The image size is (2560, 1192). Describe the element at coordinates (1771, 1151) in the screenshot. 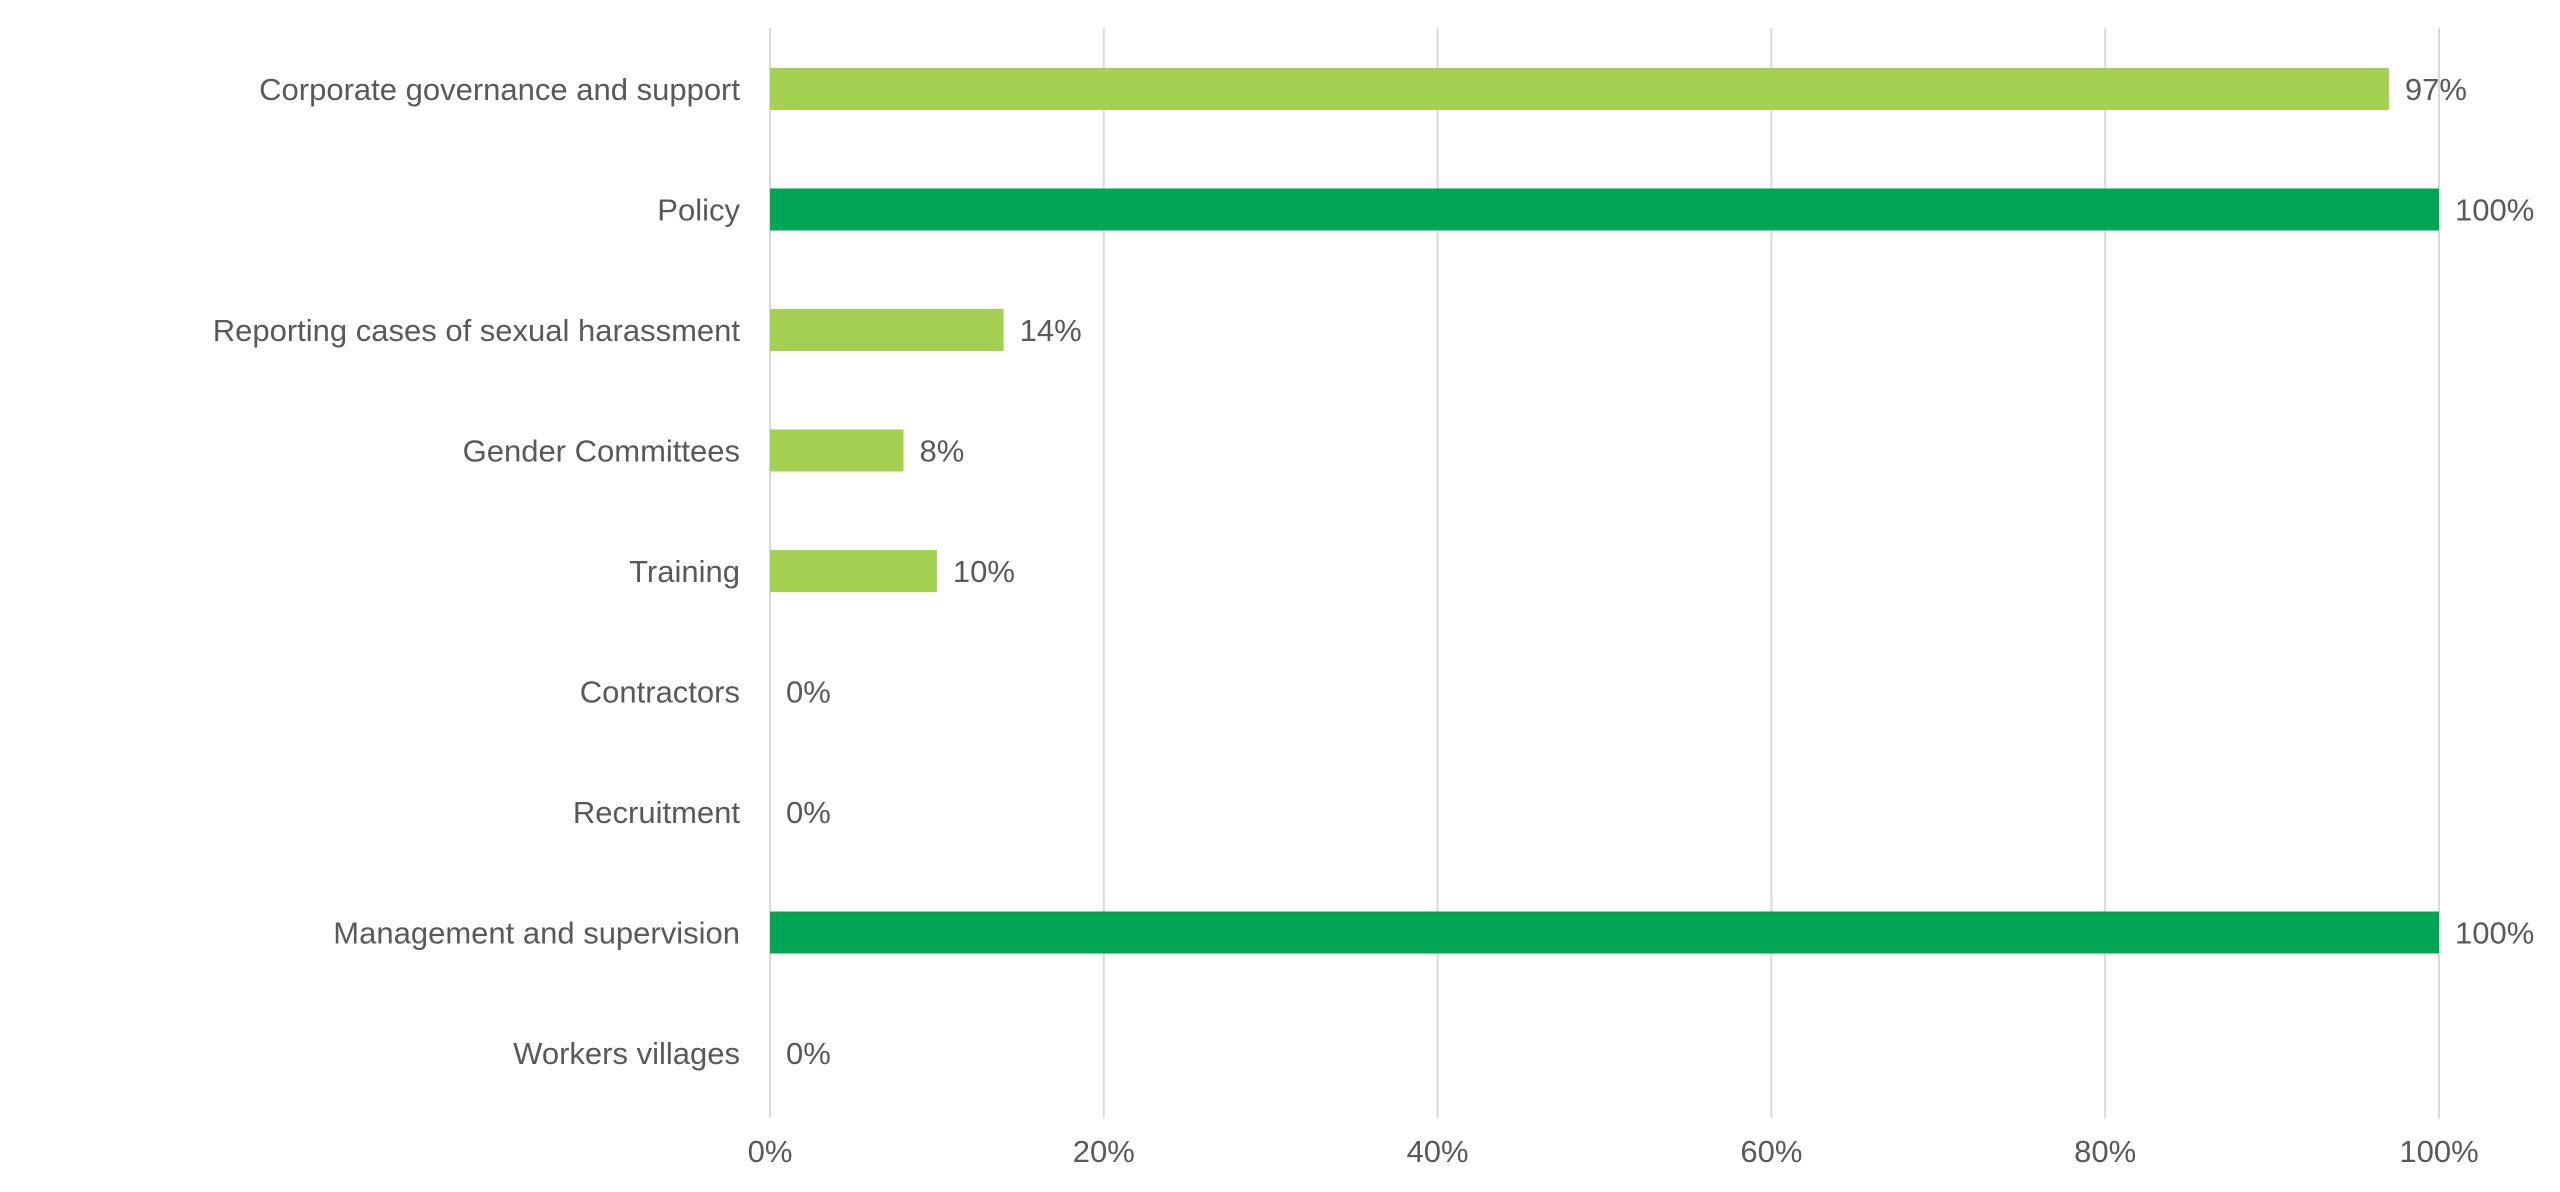

I see `x-tick-label: 60%` at that location.